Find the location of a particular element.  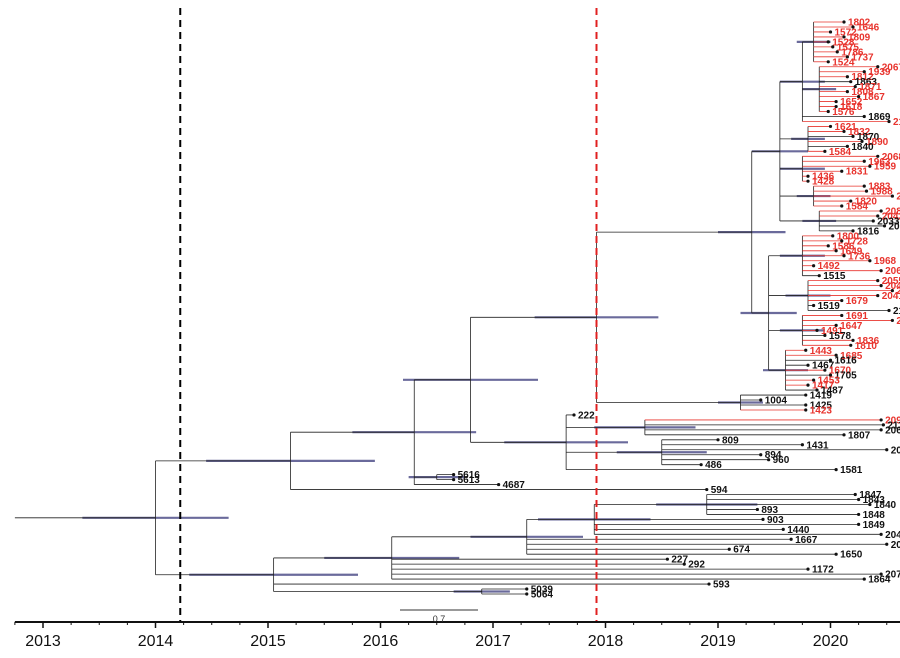

tip-label: 1652 is located at coordinates (851, 102).